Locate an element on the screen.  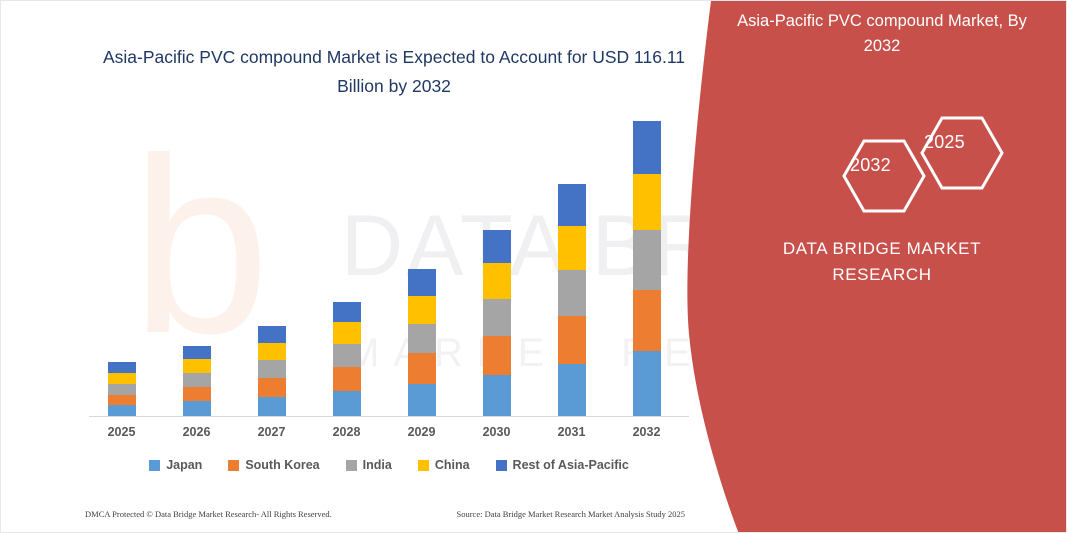
bar-2028 is located at coordinates (346, 359).